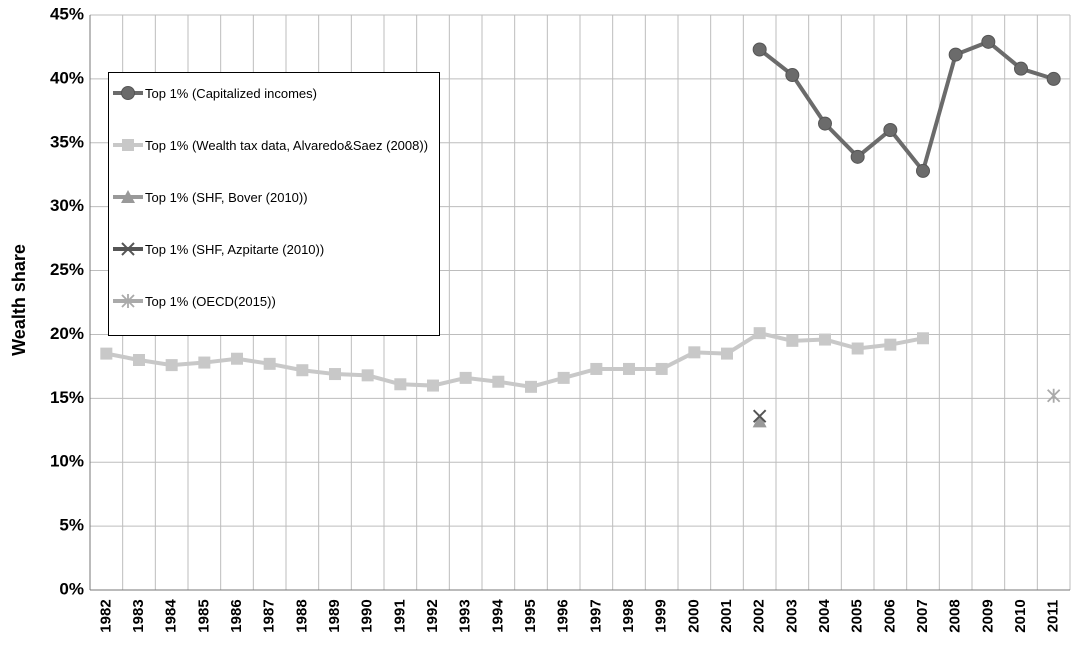 This screenshot has height=650, width=1071. I want to click on y-tick-label: 0%, so click(71, 588).